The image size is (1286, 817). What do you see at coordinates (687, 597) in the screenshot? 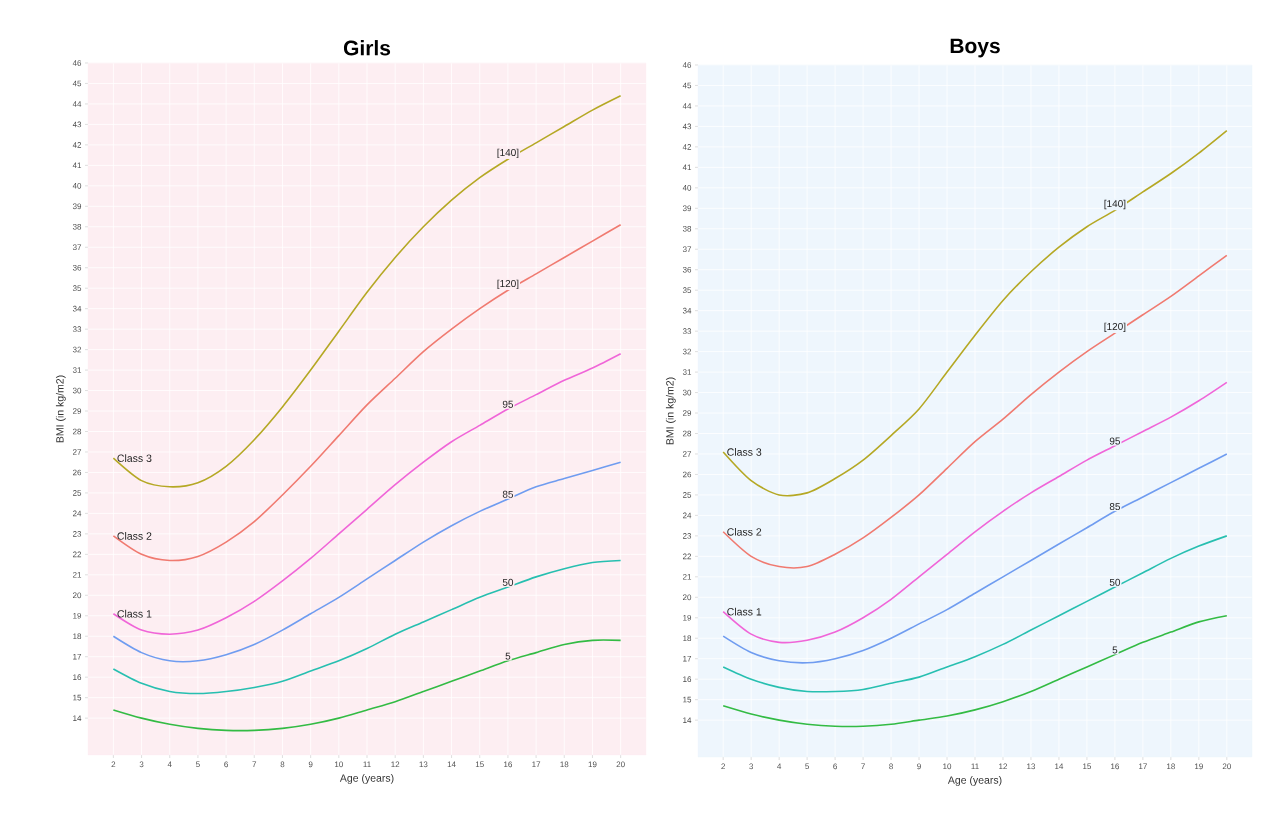
I see `y-tick-label: 20` at bounding box center [687, 597].